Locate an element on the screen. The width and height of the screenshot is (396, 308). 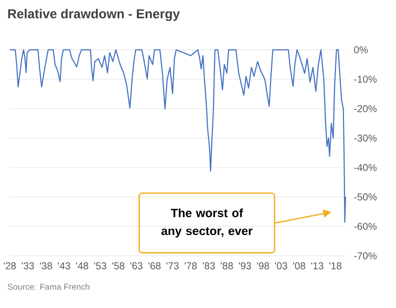
x-tick-label: '08 is located at coordinates (299, 266).